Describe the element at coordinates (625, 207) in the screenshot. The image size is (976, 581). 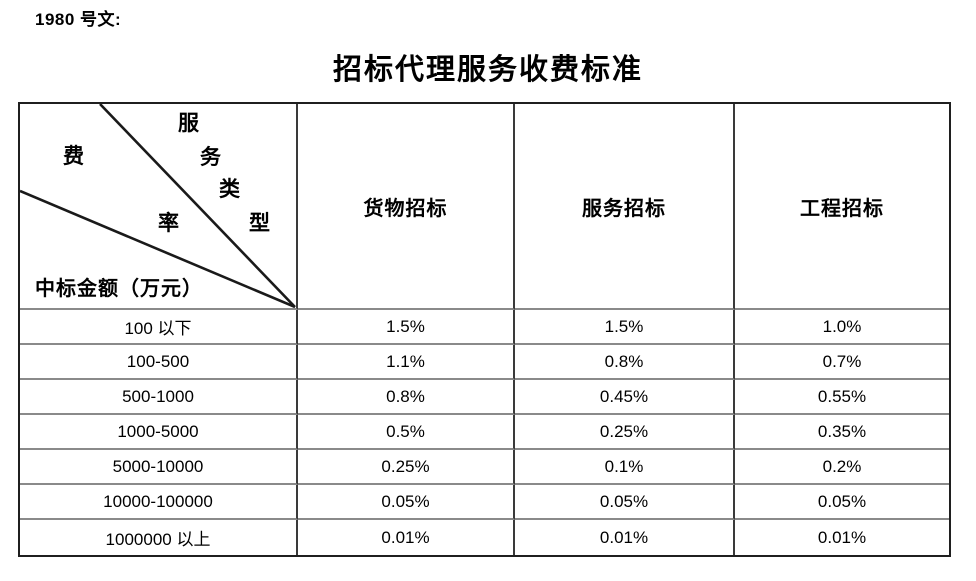
I see `col-header-services: 服务招标` at that location.